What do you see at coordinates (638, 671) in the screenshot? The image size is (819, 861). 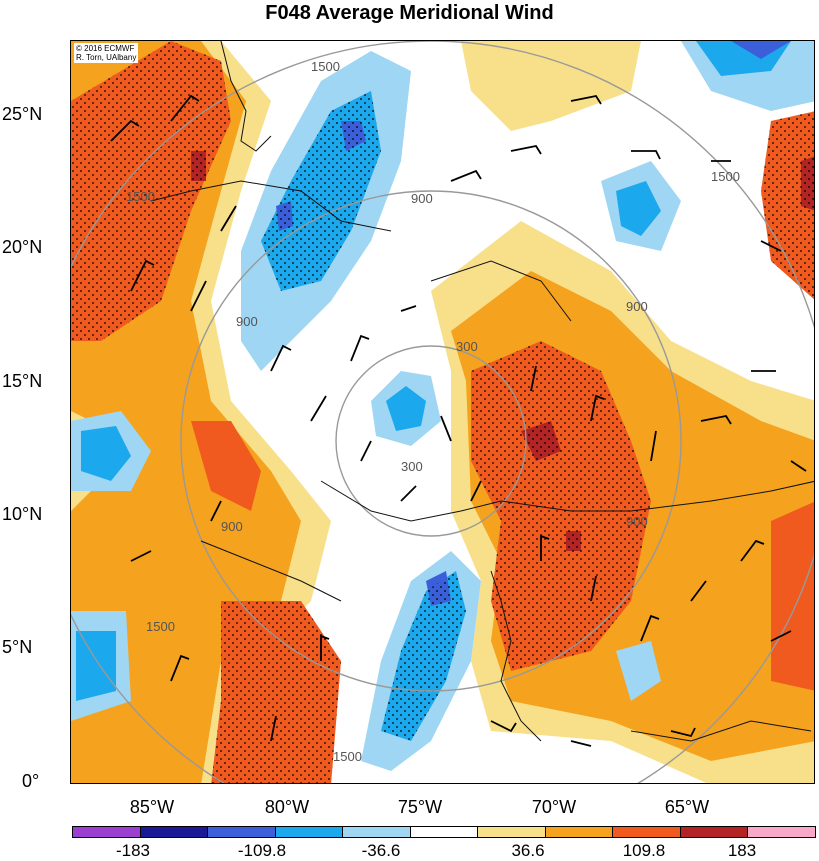 I see `shade-se-blue` at bounding box center [638, 671].